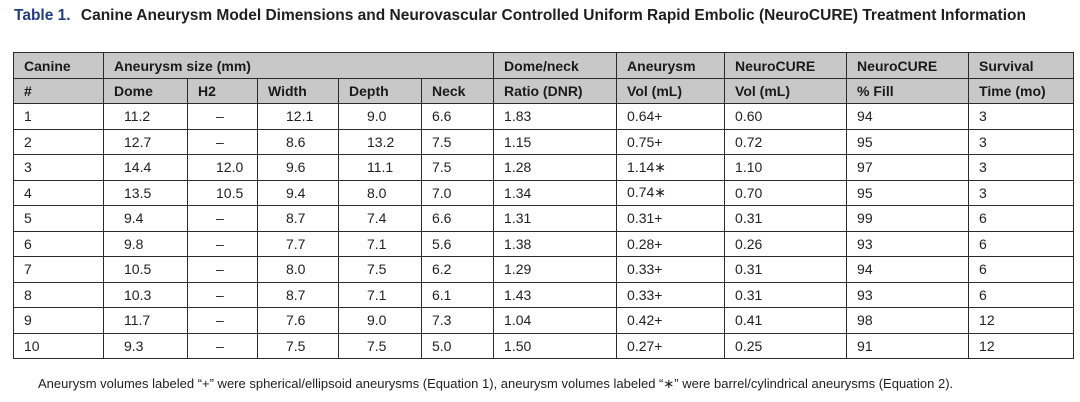 The image size is (1080, 402). Describe the element at coordinates (298, 269) in the screenshot. I see `cell-width: 8.0` at that location.